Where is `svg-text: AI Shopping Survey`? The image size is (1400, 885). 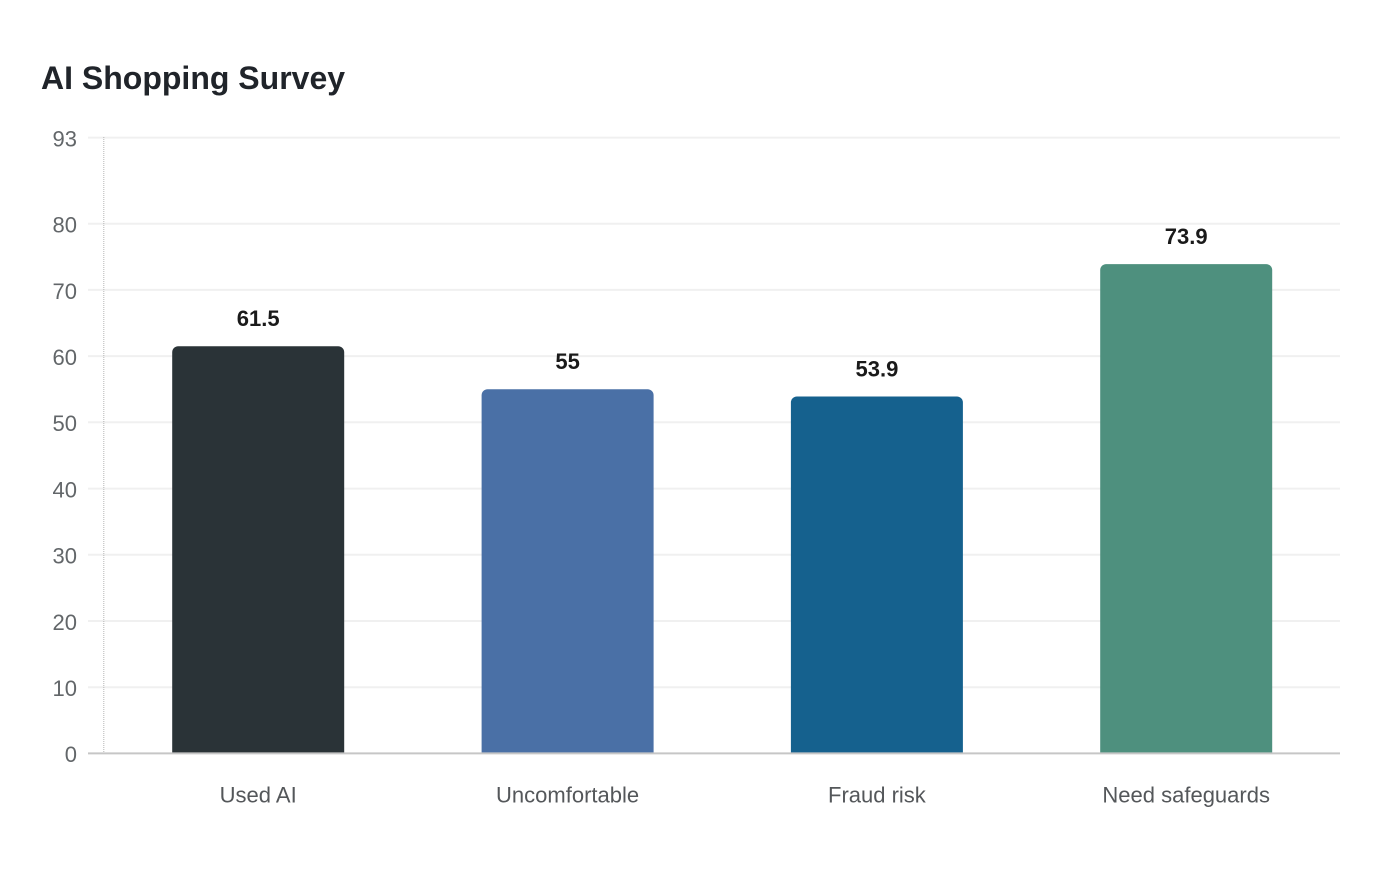 svg-text: AI Shopping Survey is located at coordinates (193, 78).